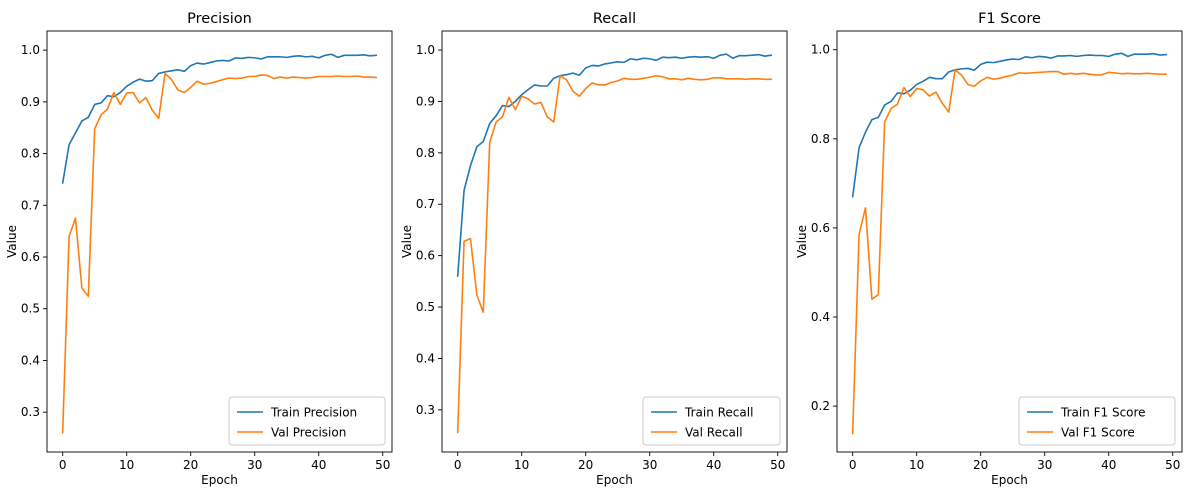 The width and height of the screenshot is (1188, 490). Describe the element at coordinates (1009, 125) in the screenshot. I see `series-line-train-f1-score` at that location.